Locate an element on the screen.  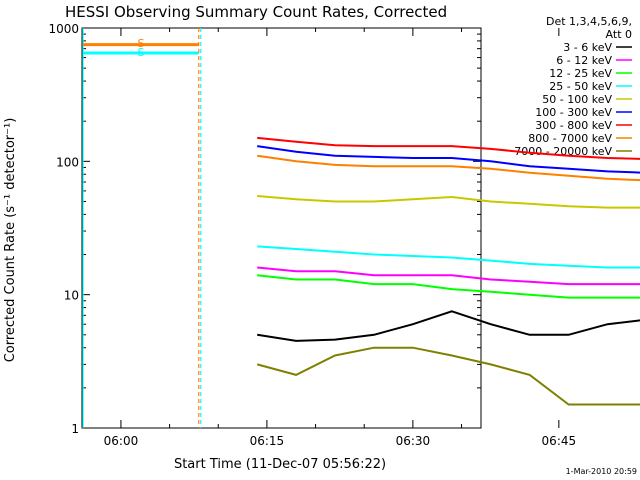
y-tick-label: 1 is located at coordinates (75, 429).